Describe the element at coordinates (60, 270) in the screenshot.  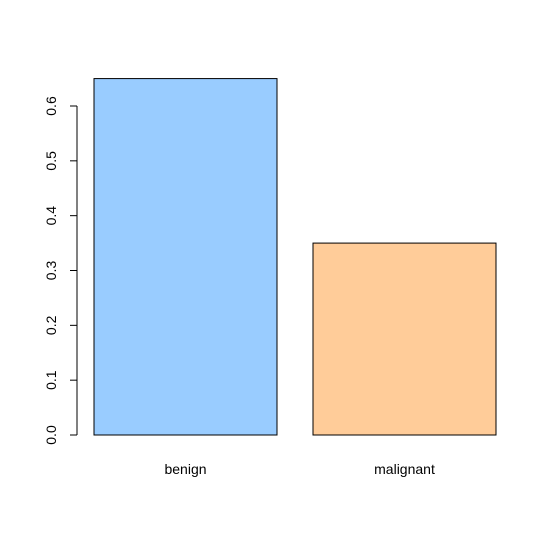
I see `y-axis: 0.0 0.1 0.2 0.3 0.4 0.5 0.6` at that location.